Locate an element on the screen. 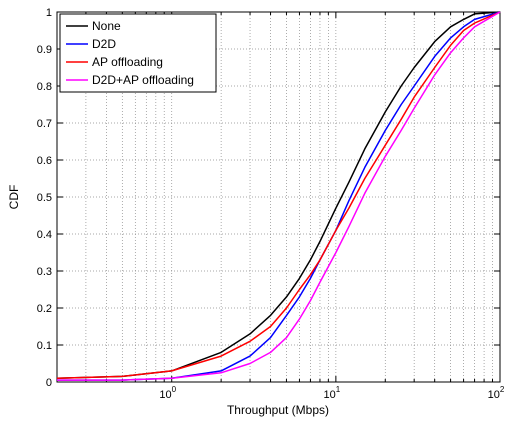 This screenshot has width=512, height=425. x-tick-labels: 10⁰ 10¹ 10² is located at coordinates (332, 393).